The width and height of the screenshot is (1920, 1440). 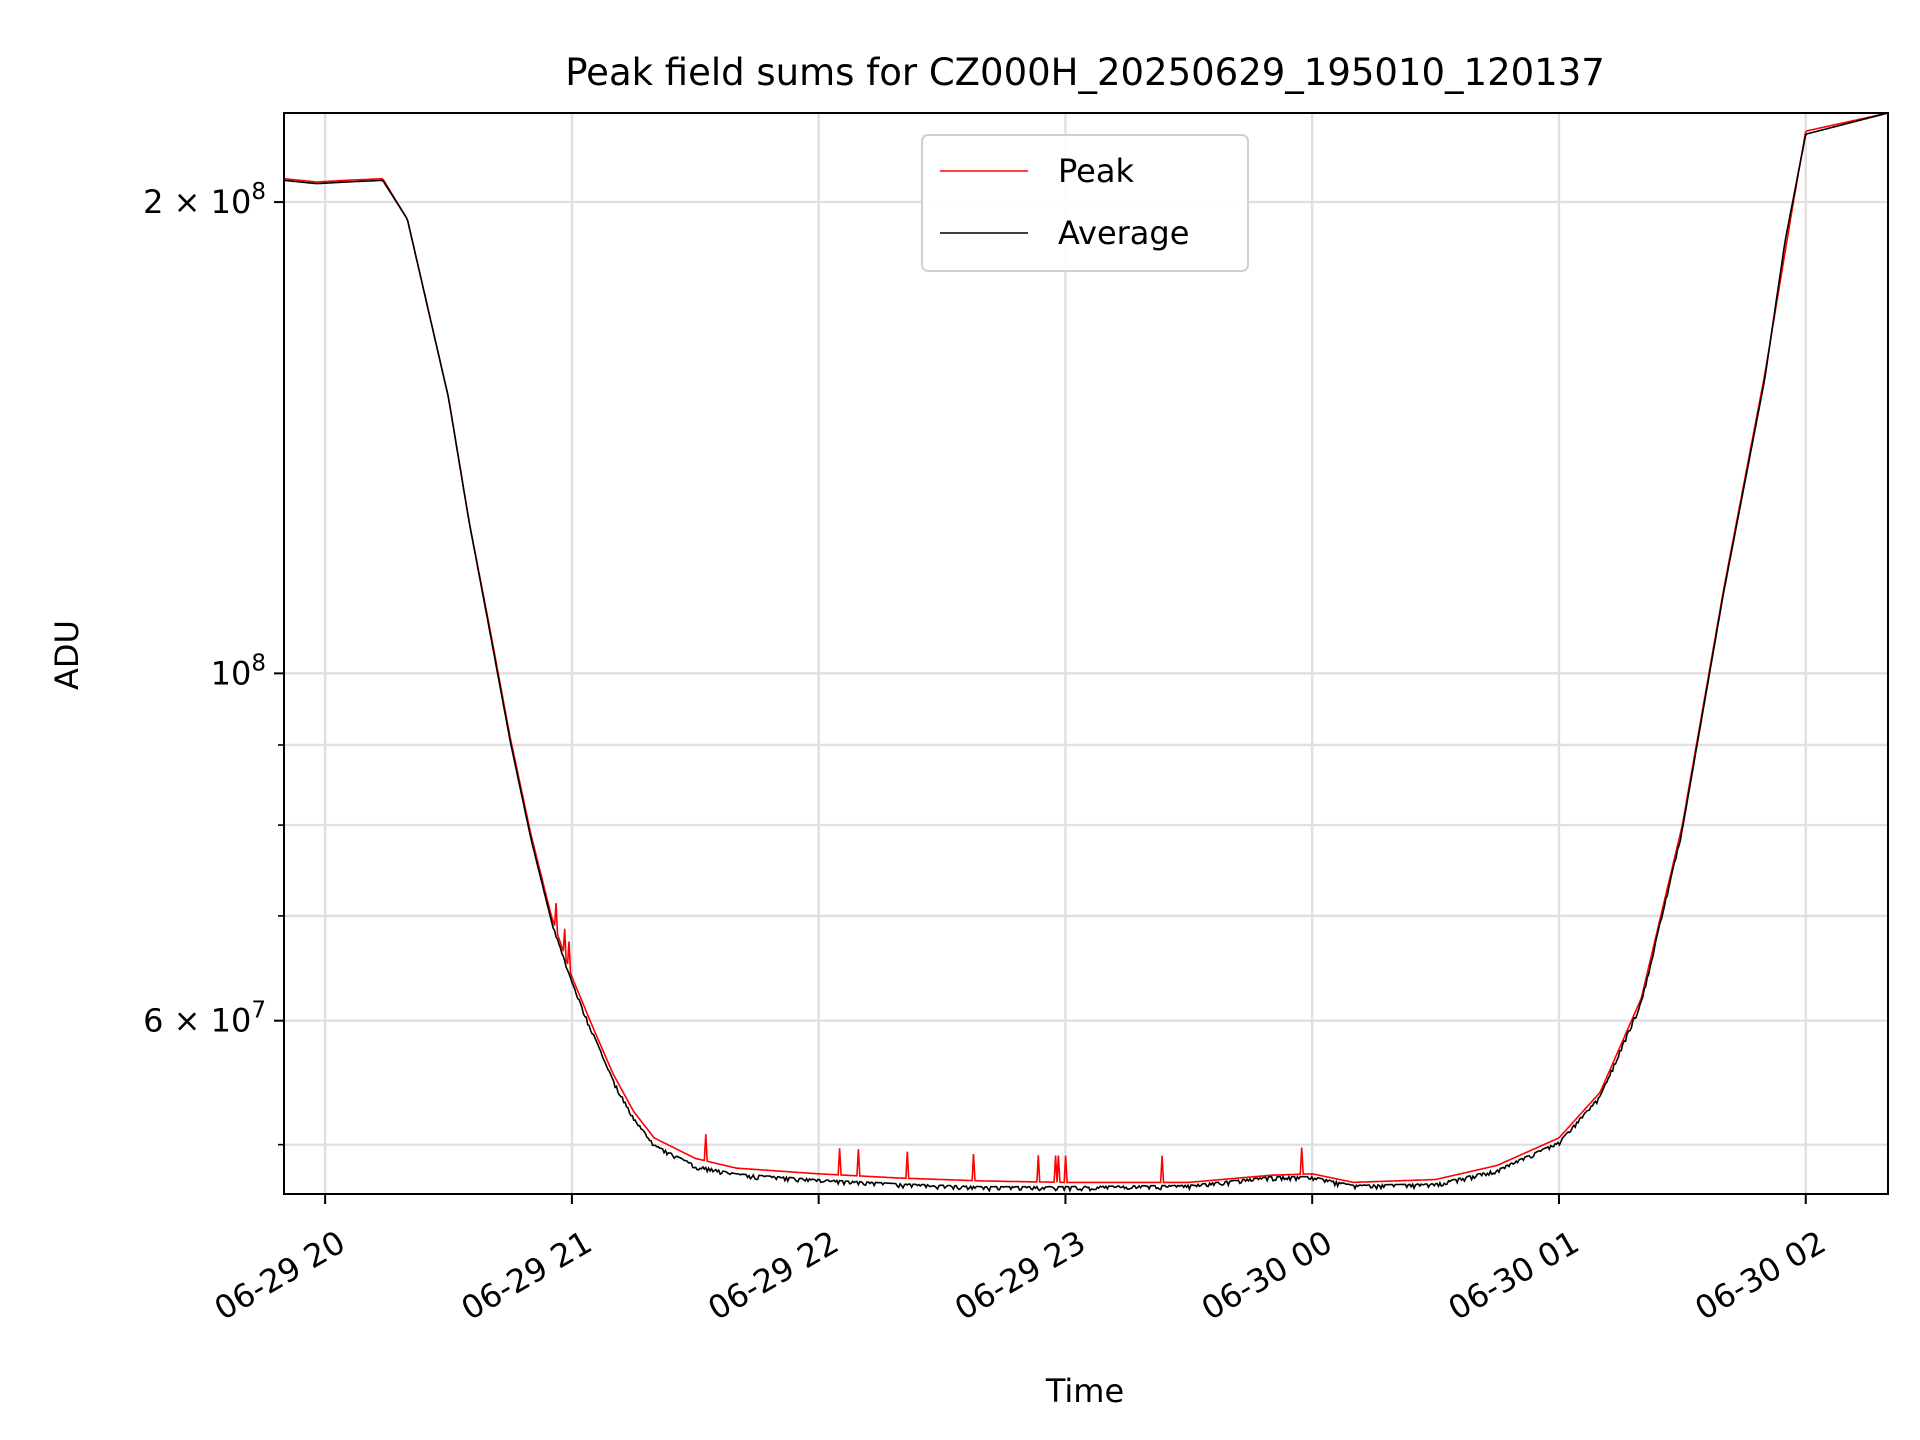 I want to click on legend: Peak Average, so click(x=1085, y=203).